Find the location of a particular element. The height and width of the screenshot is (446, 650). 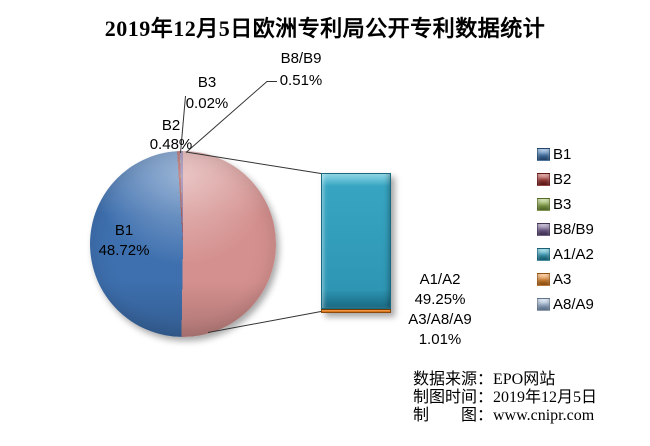

legend-item-a8a9: A8/A9 is located at coordinates (565, 304).